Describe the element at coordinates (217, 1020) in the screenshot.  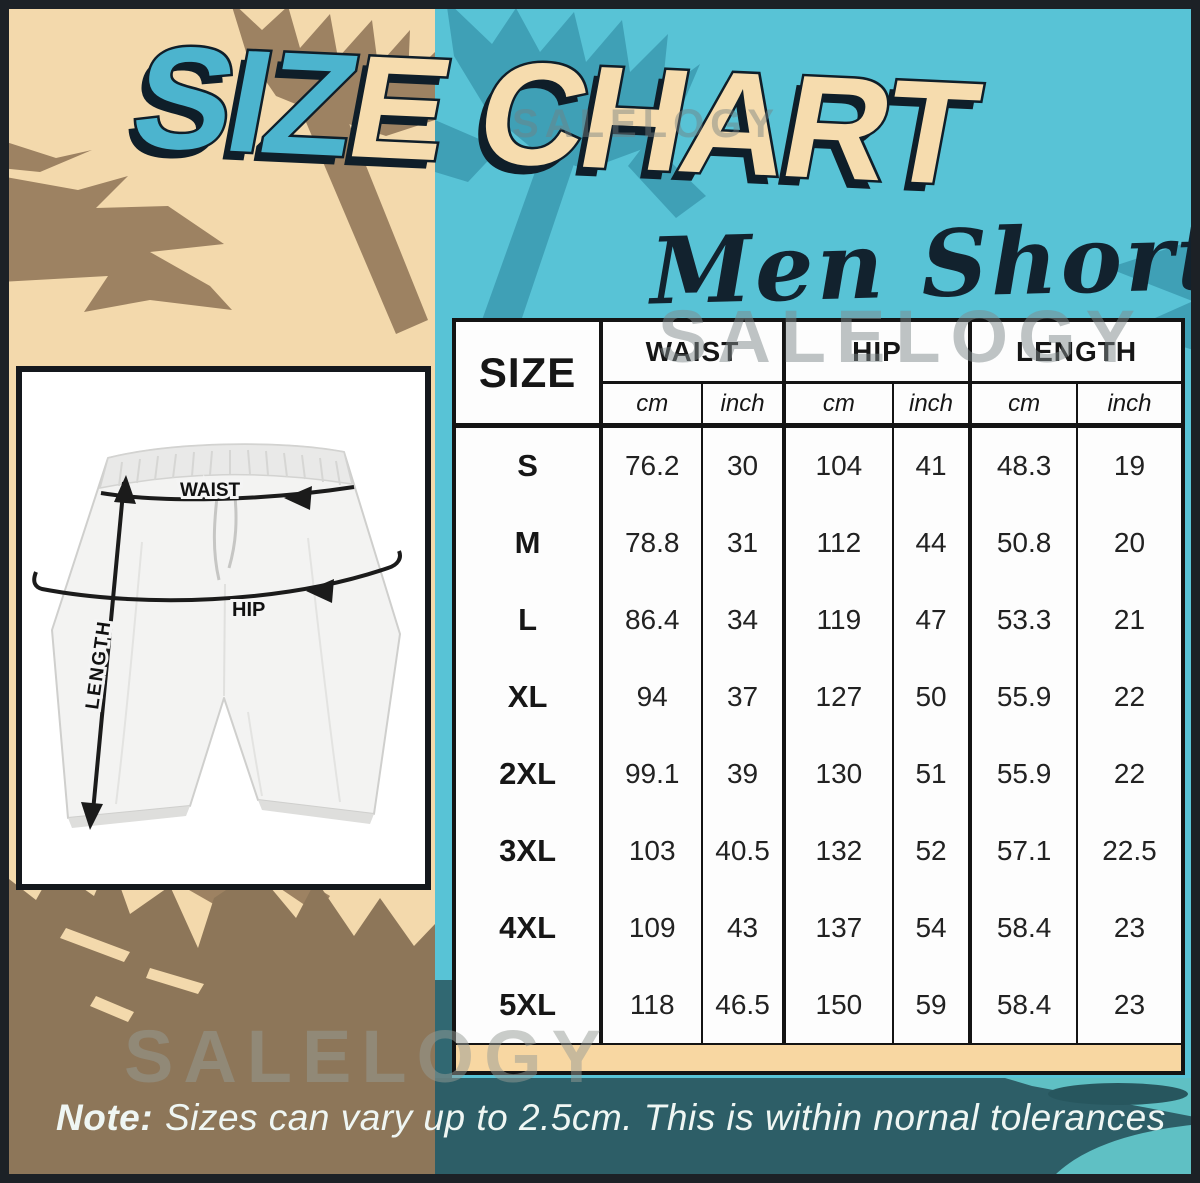
I see `palm-trunk-mass-brown` at that location.